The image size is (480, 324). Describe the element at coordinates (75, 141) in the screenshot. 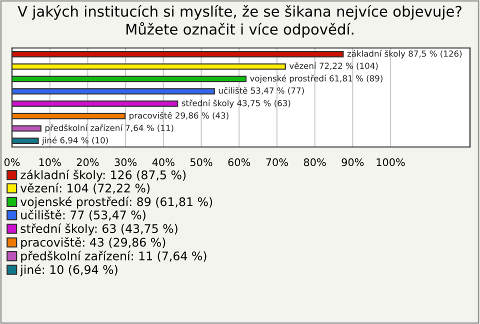

I see `data-label: jiné 6,94 % (10)` at that location.